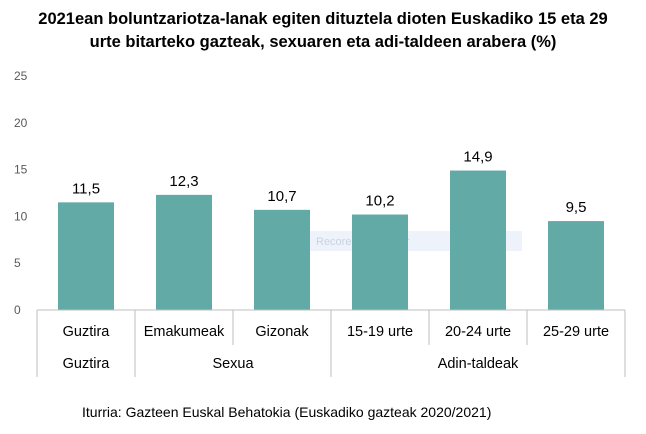 This screenshot has height=434, width=646. I want to click on y-tick-label: 5, so click(17, 263).